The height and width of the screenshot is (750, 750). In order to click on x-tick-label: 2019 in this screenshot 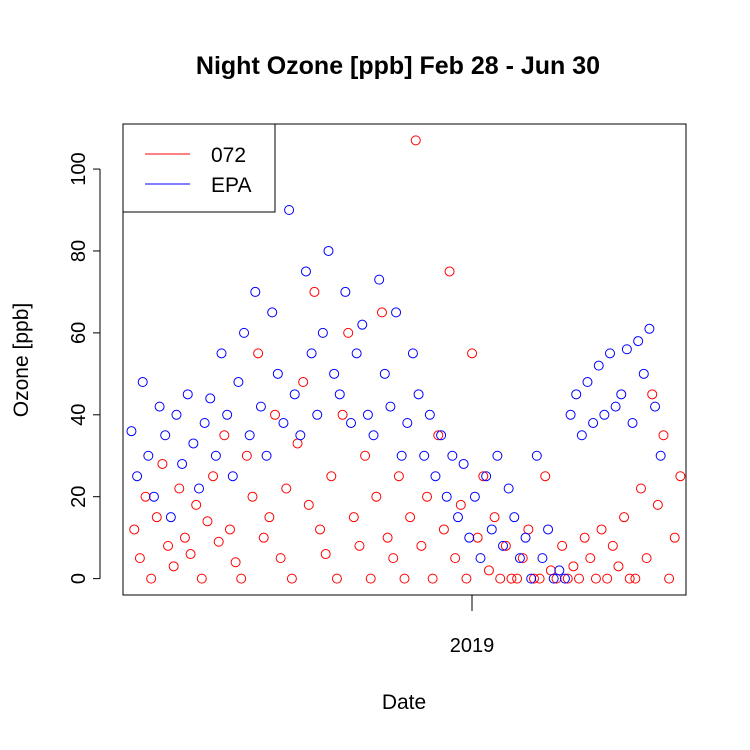, I will do `click(472, 646)`.